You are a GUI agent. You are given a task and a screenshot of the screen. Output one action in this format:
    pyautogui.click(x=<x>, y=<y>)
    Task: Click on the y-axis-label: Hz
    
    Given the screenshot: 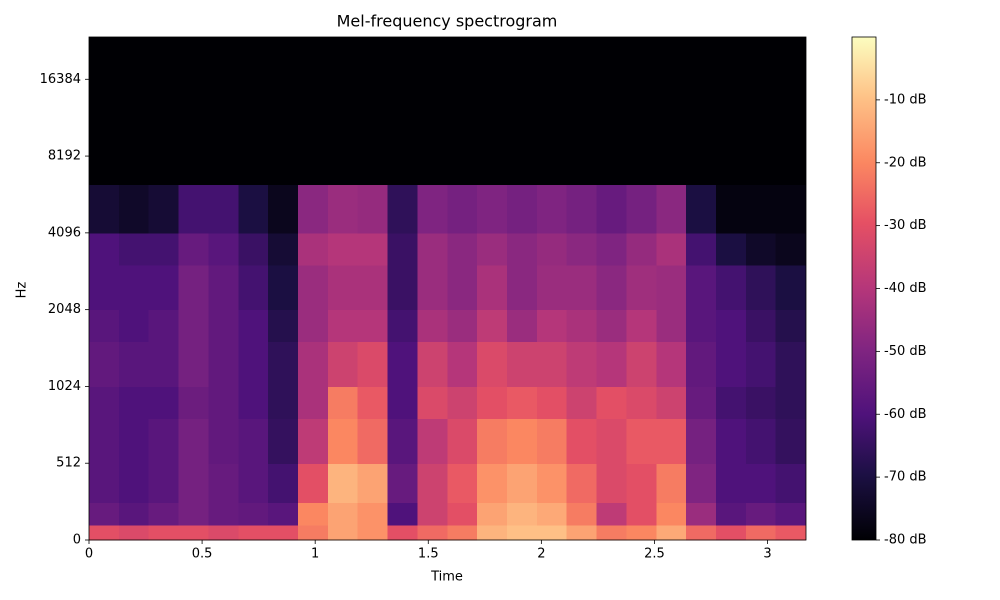 What is the action you would take?
    pyautogui.click(x=22, y=290)
    